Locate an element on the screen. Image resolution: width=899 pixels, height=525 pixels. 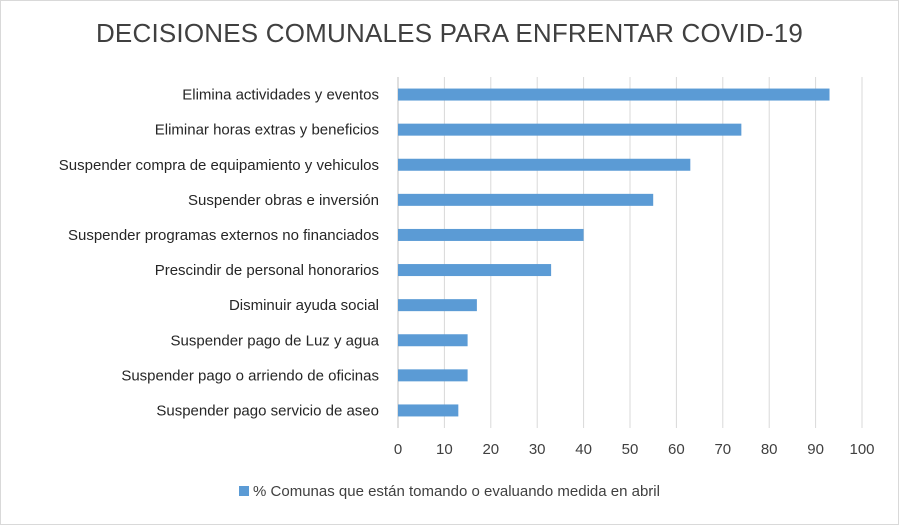
category-label: Suspender obras e inversión is located at coordinates (283, 200).